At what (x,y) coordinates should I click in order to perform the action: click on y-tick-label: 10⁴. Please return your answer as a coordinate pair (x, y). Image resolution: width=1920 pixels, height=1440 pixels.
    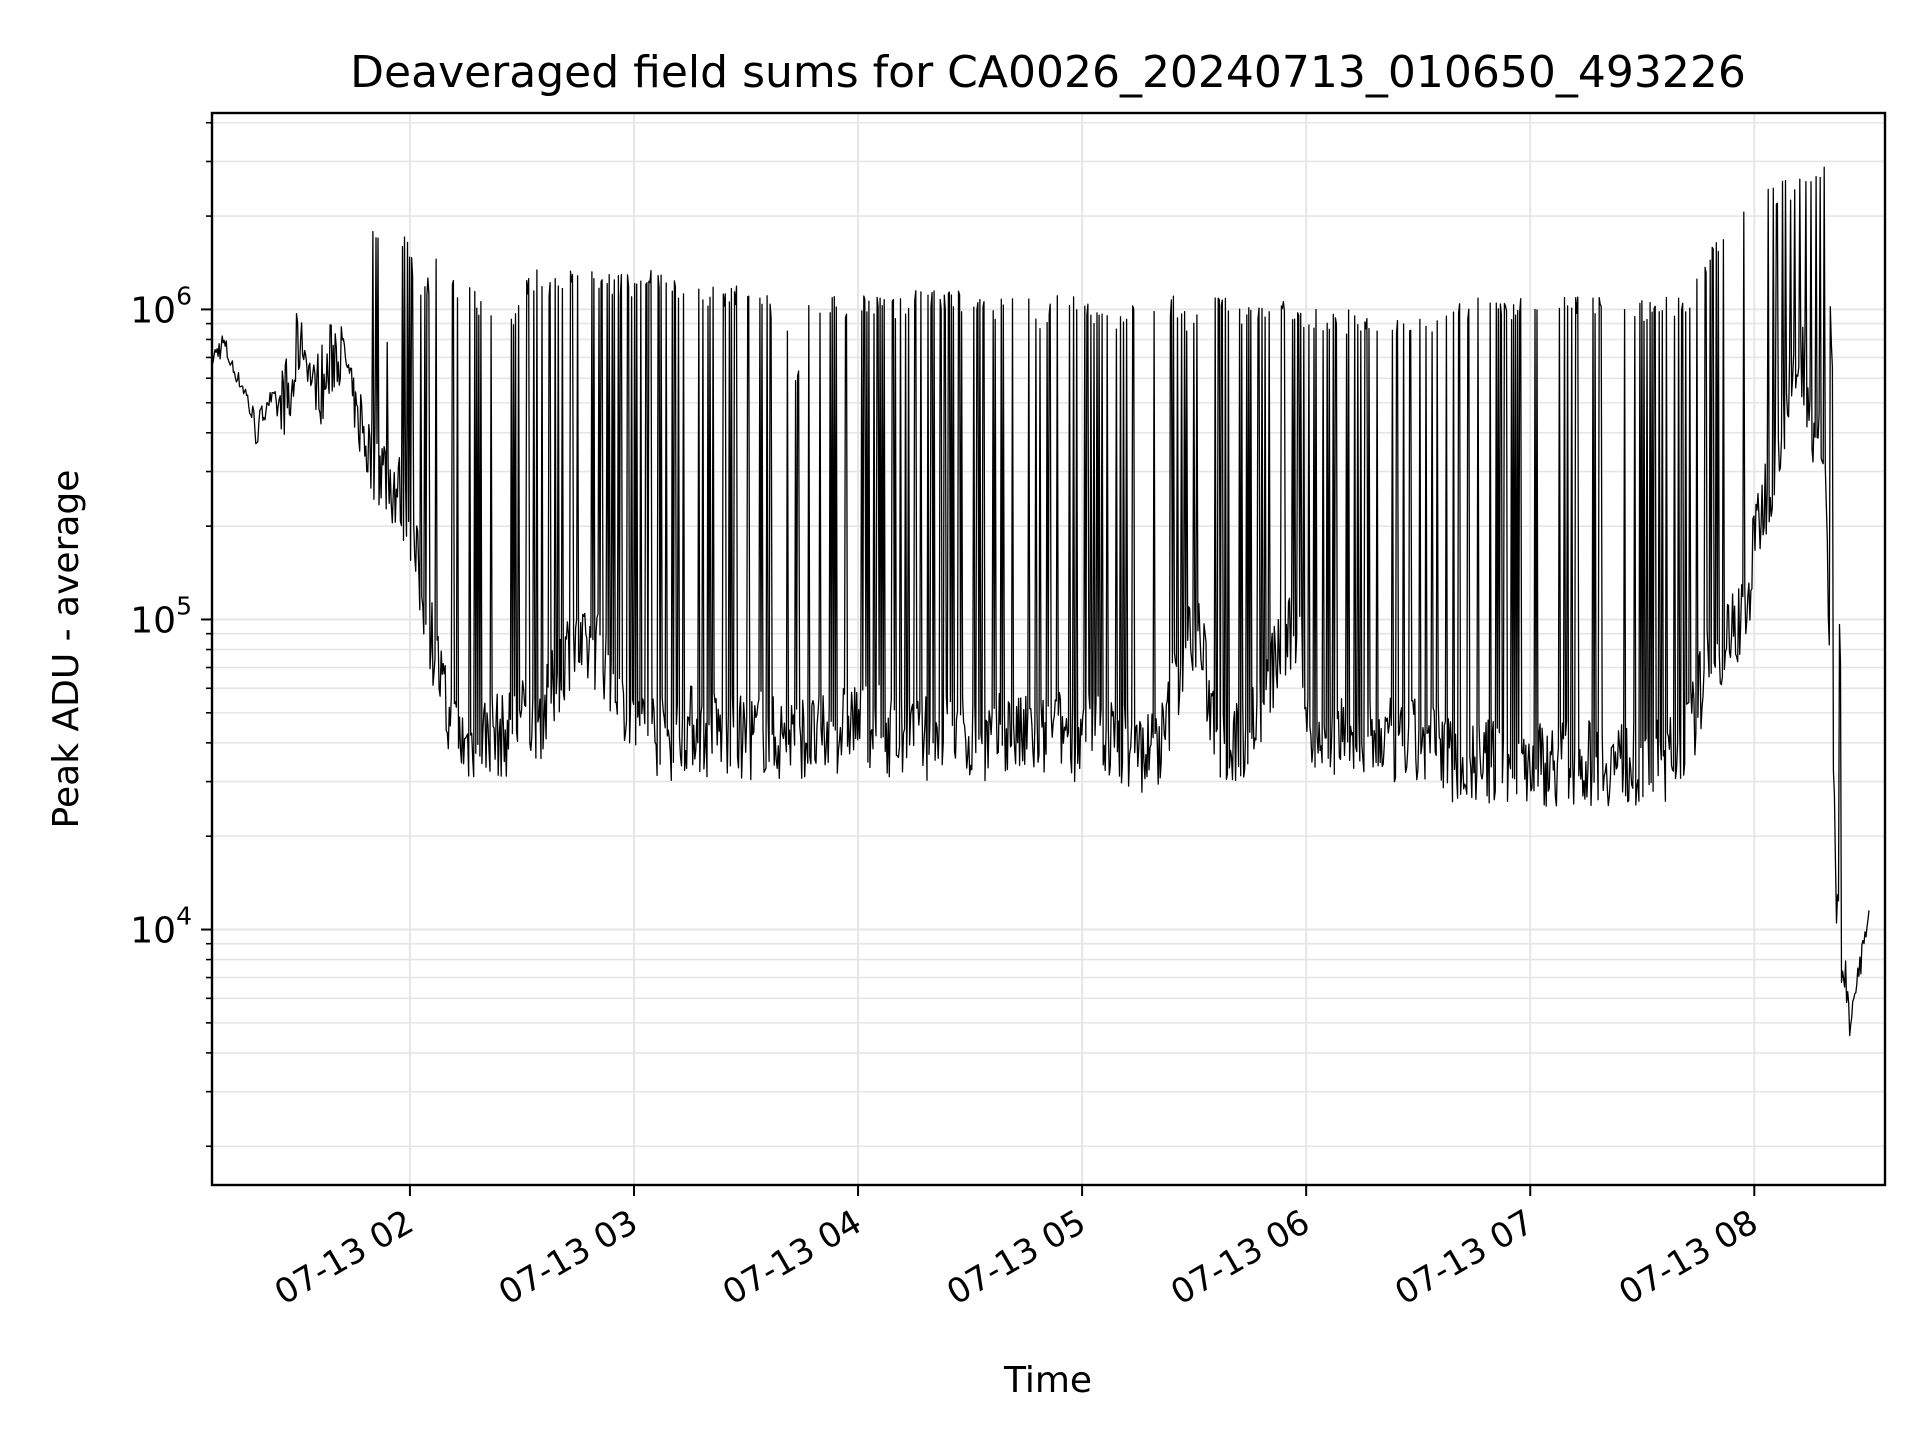
    Looking at the image, I should click on (161, 927).